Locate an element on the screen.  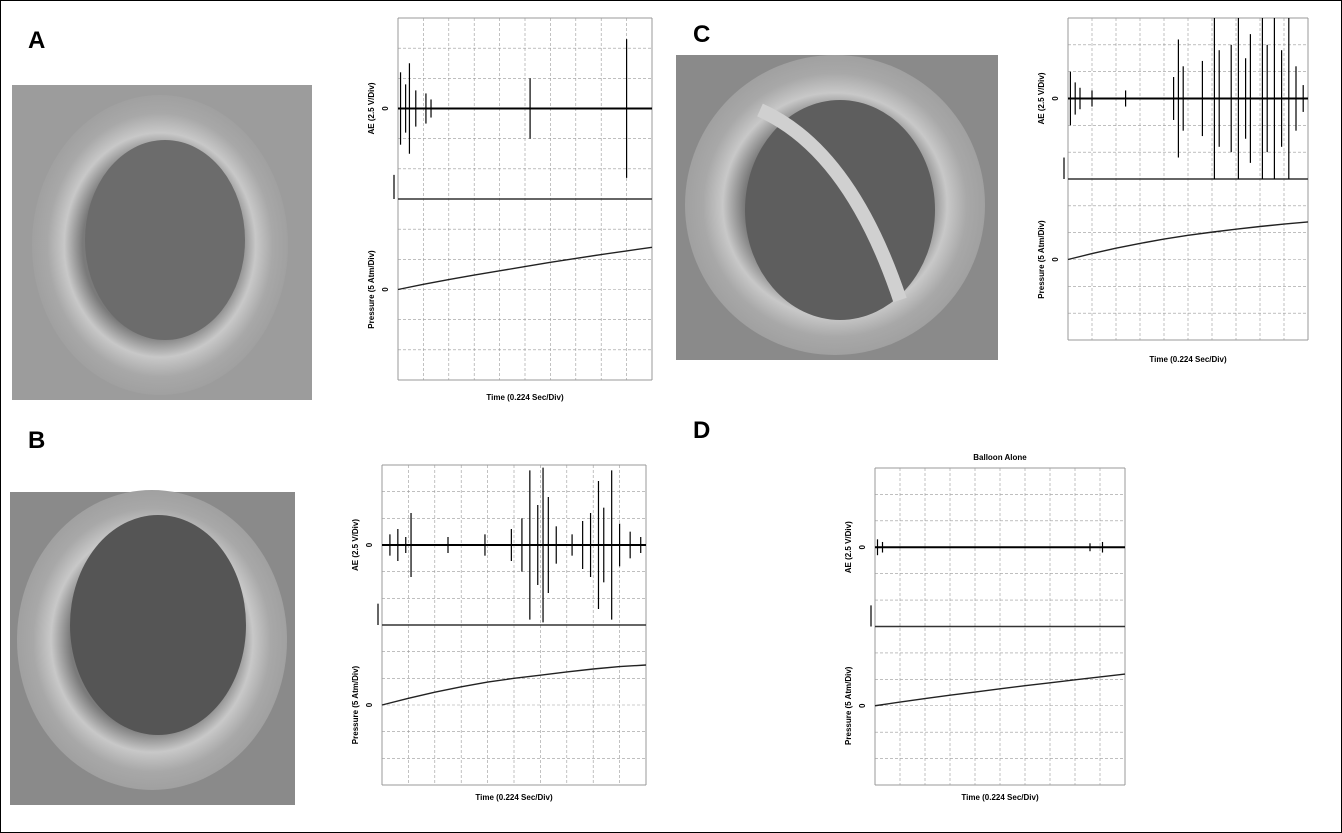
panel-label: A is located at coordinates (36, 40).